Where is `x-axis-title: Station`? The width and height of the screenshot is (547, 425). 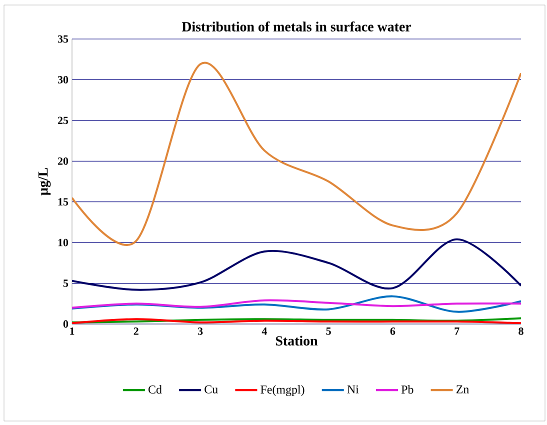 x-axis-title: Station is located at coordinates (297, 341).